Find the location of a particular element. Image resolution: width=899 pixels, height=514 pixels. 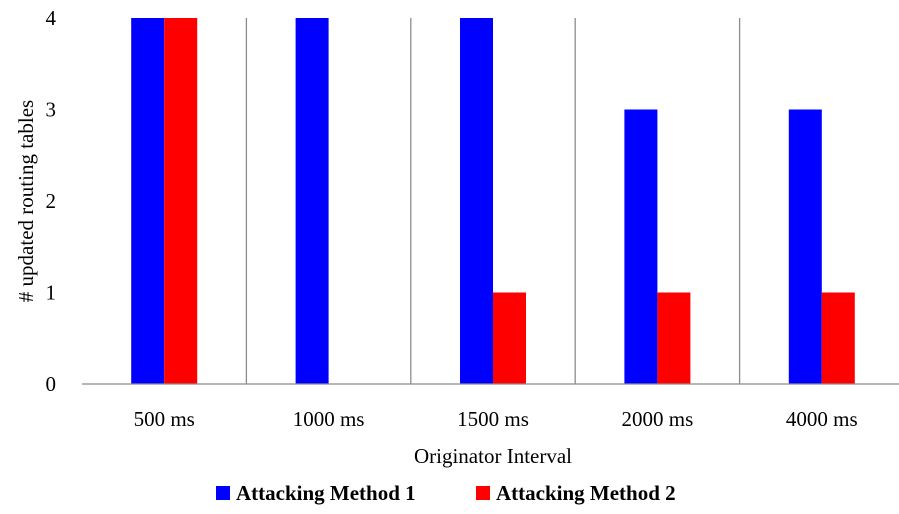

legend-label-2: Attacking Method 2 is located at coordinates (586, 493).